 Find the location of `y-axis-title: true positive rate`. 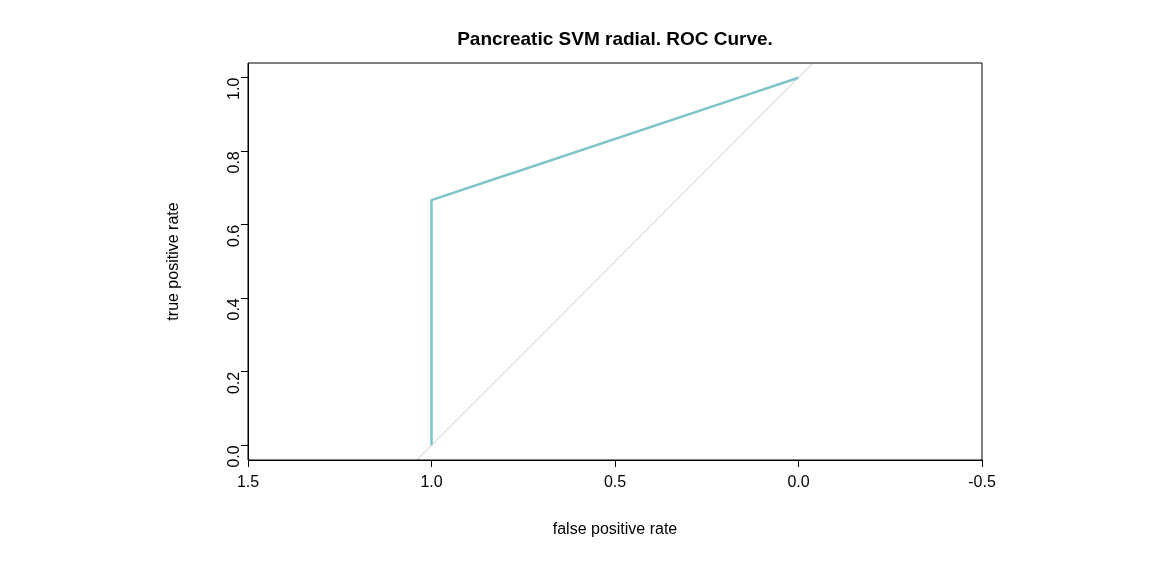

y-axis-title: true positive rate is located at coordinates (173, 261).